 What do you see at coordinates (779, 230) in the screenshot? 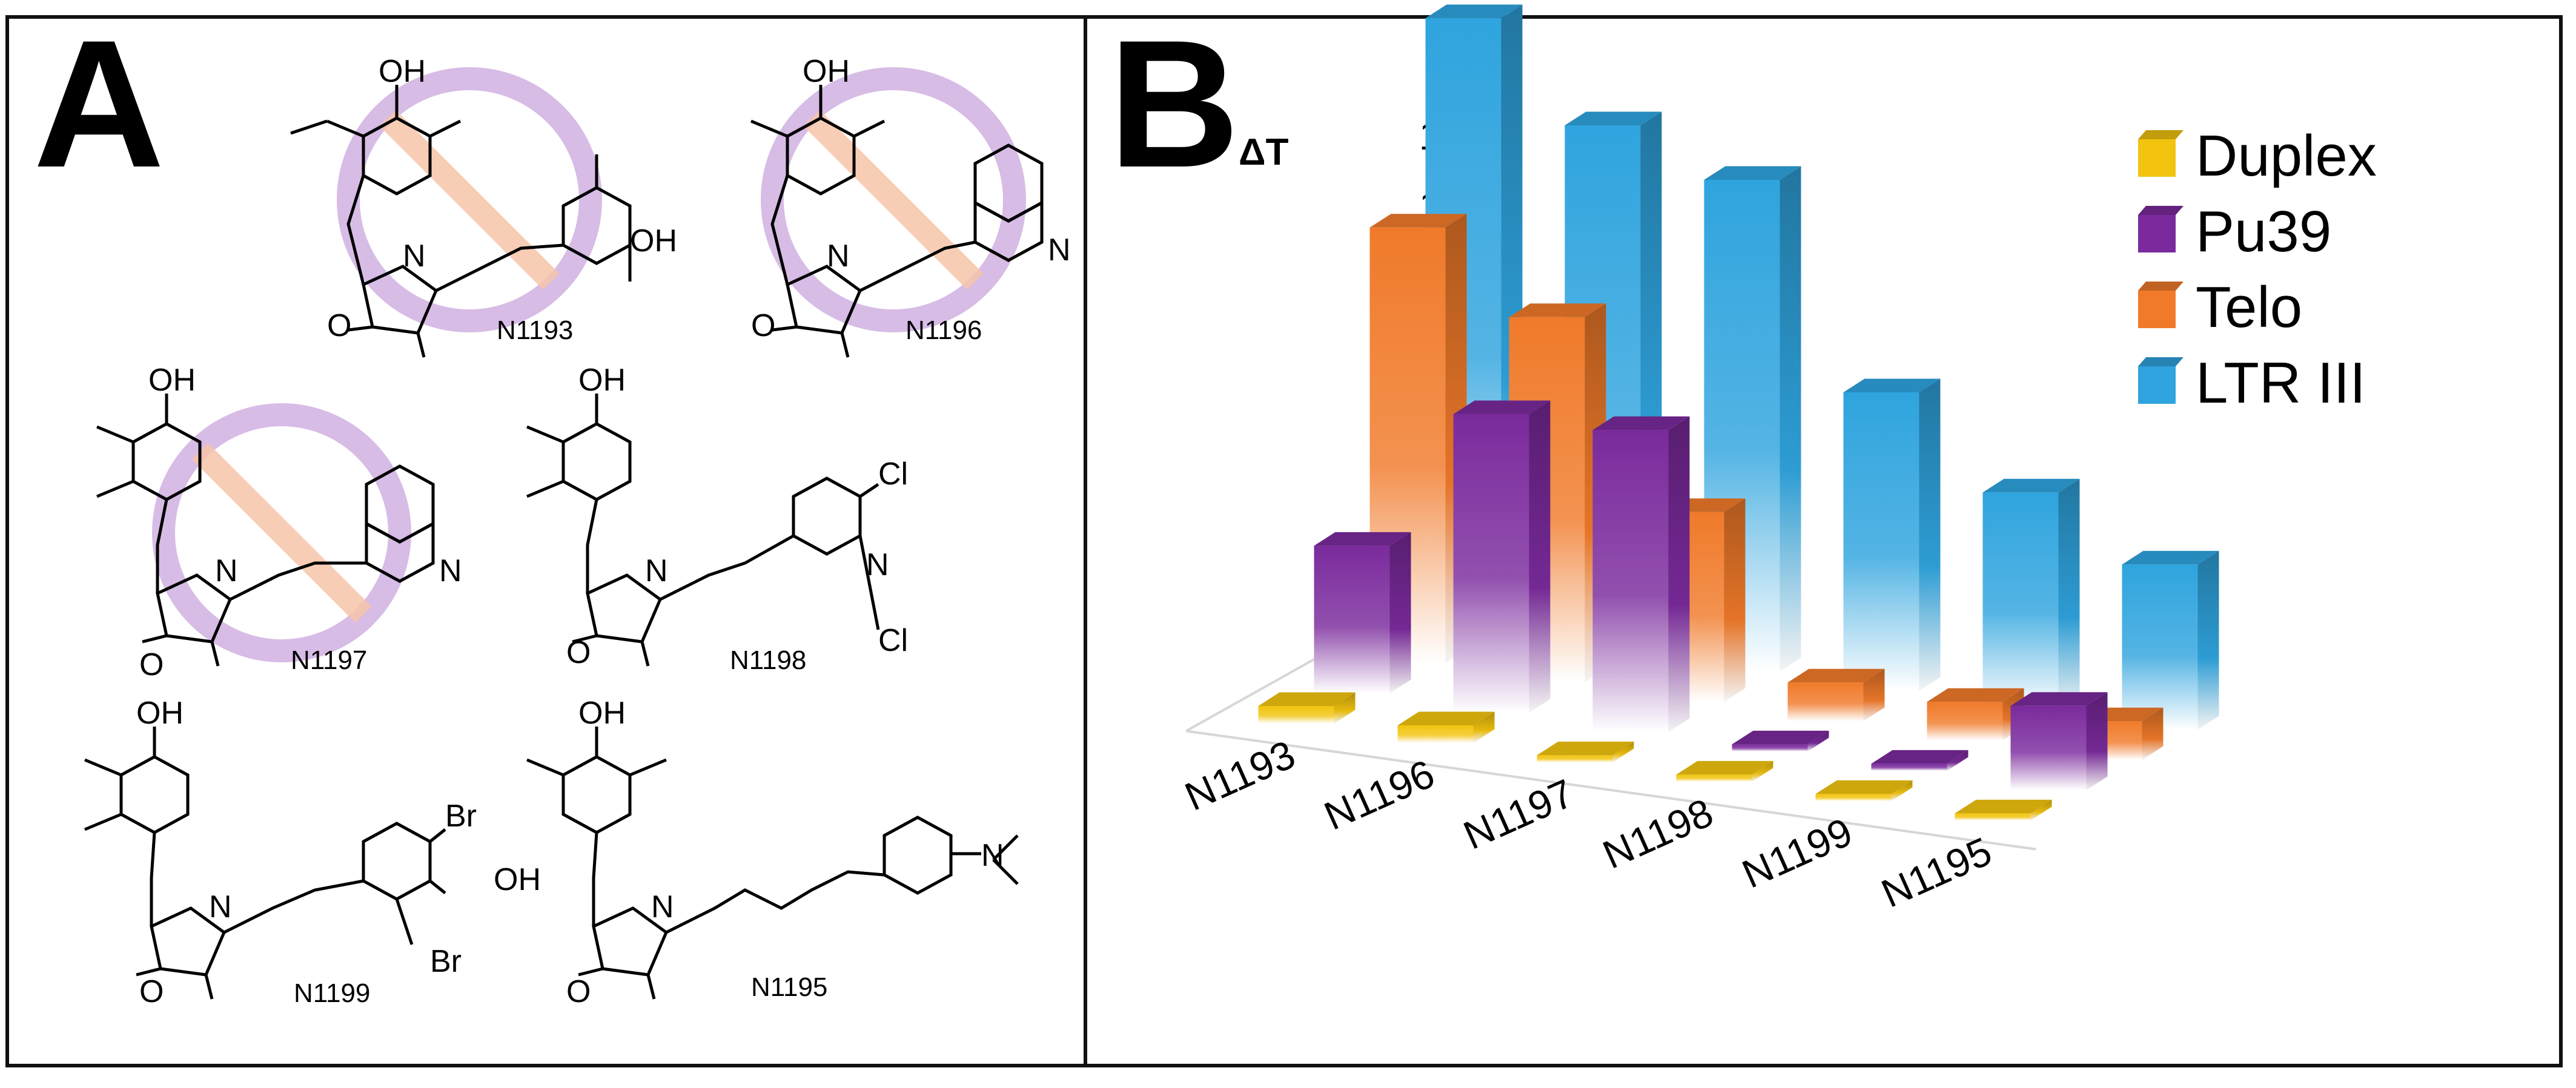
I see `linker-a-n1196` at bounding box center [779, 230].